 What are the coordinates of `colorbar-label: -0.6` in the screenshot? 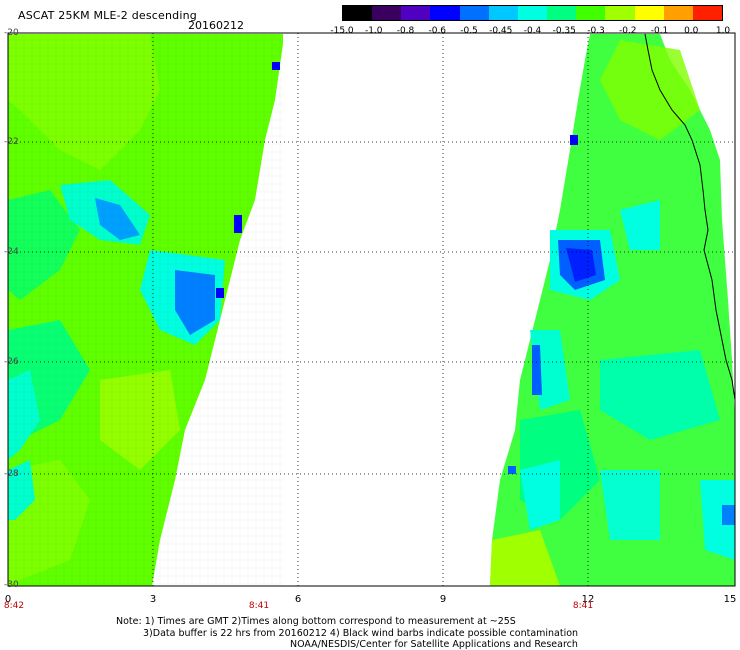 It's located at (437, 31).